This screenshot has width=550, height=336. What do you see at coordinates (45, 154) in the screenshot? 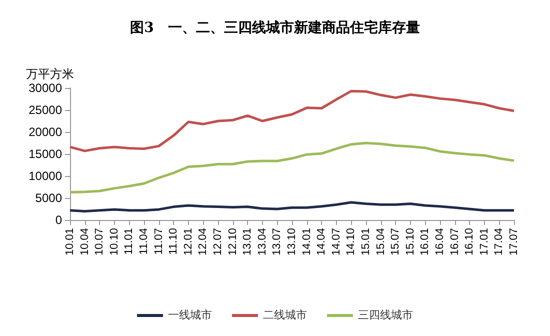
I see `y-tick-label: 15000` at bounding box center [45, 154].